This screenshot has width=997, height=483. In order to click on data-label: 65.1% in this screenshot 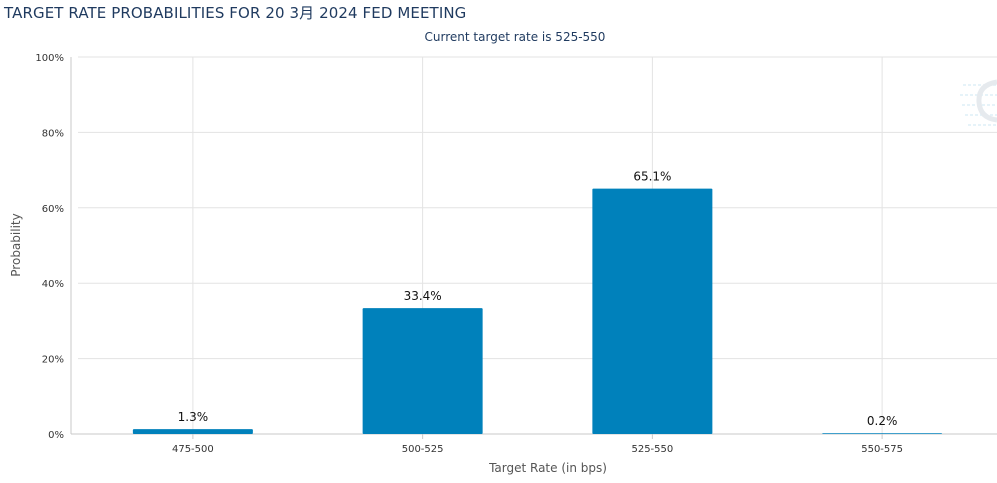, I will do `click(652, 177)`.